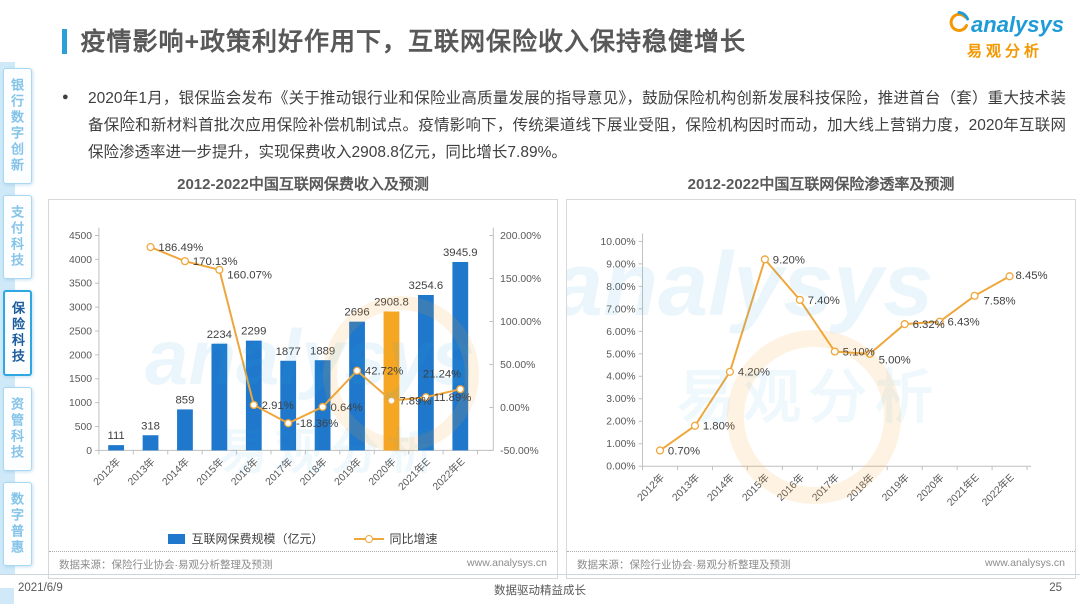 Image resolution: width=1080 pixels, height=608 pixels. Describe the element at coordinates (257, 539) in the screenshot. I see `legend-label-bars: 互联网保费规模（亿元）` at that location.